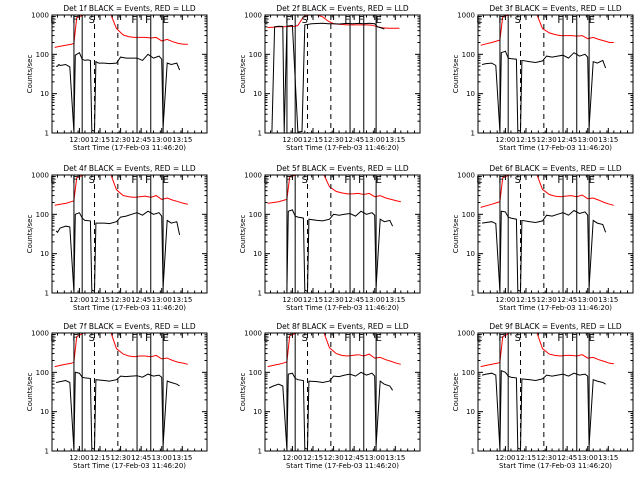 Image resolution: width=640 pixels, height=480 pixels. Describe the element at coordinates (342, 168) in the screenshot. I see `chart-title: Det 5f BLACK = Events, RED = LLD` at that location.